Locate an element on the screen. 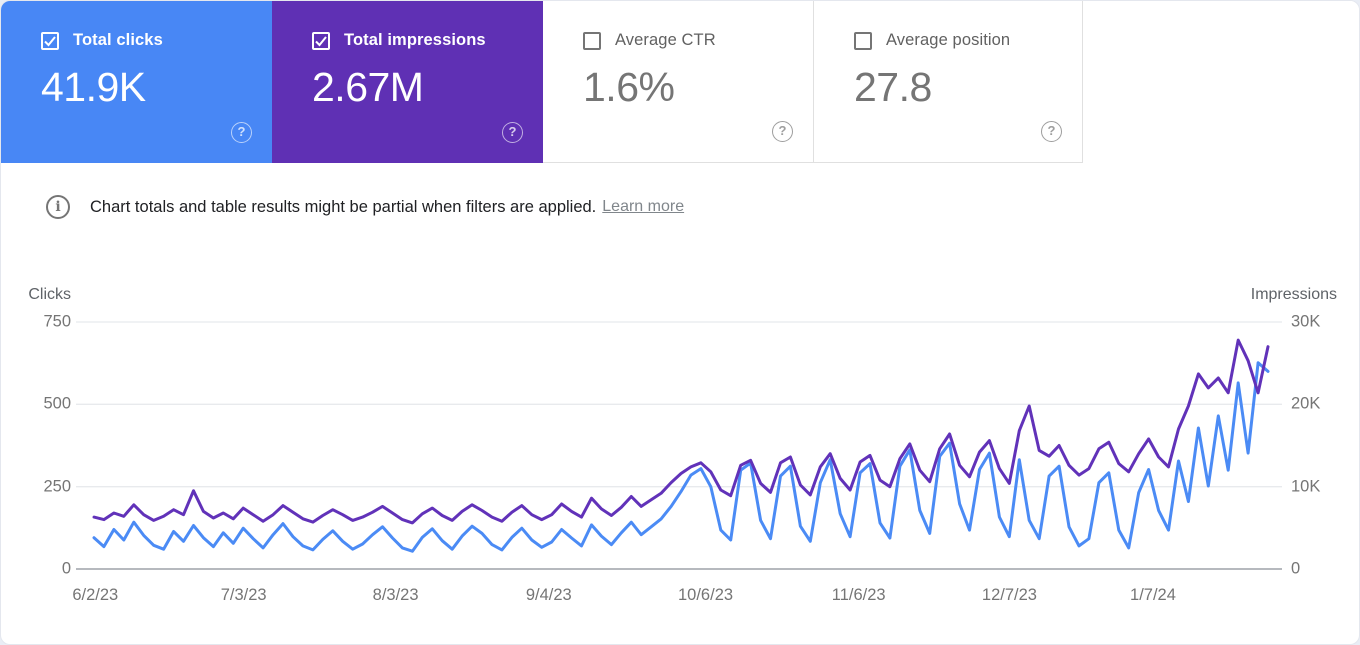  left-axis-title: Clicks is located at coordinates (49, 294).